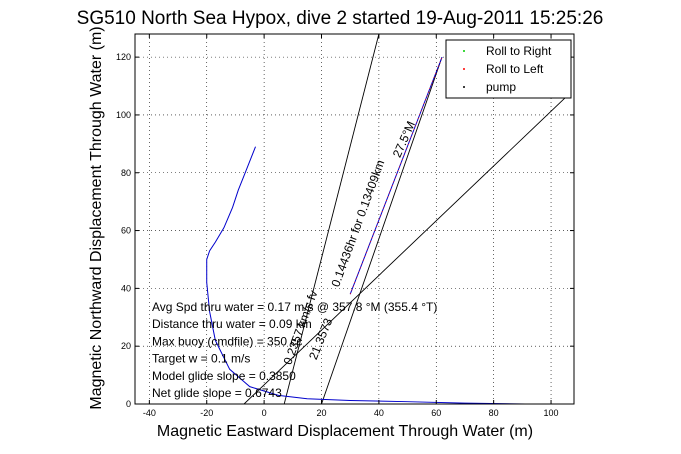 Image resolution: width=681 pixels, height=454 pixels. What do you see at coordinates (501, 87) in the screenshot?
I see `legend-label: pump` at bounding box center [501, 87].